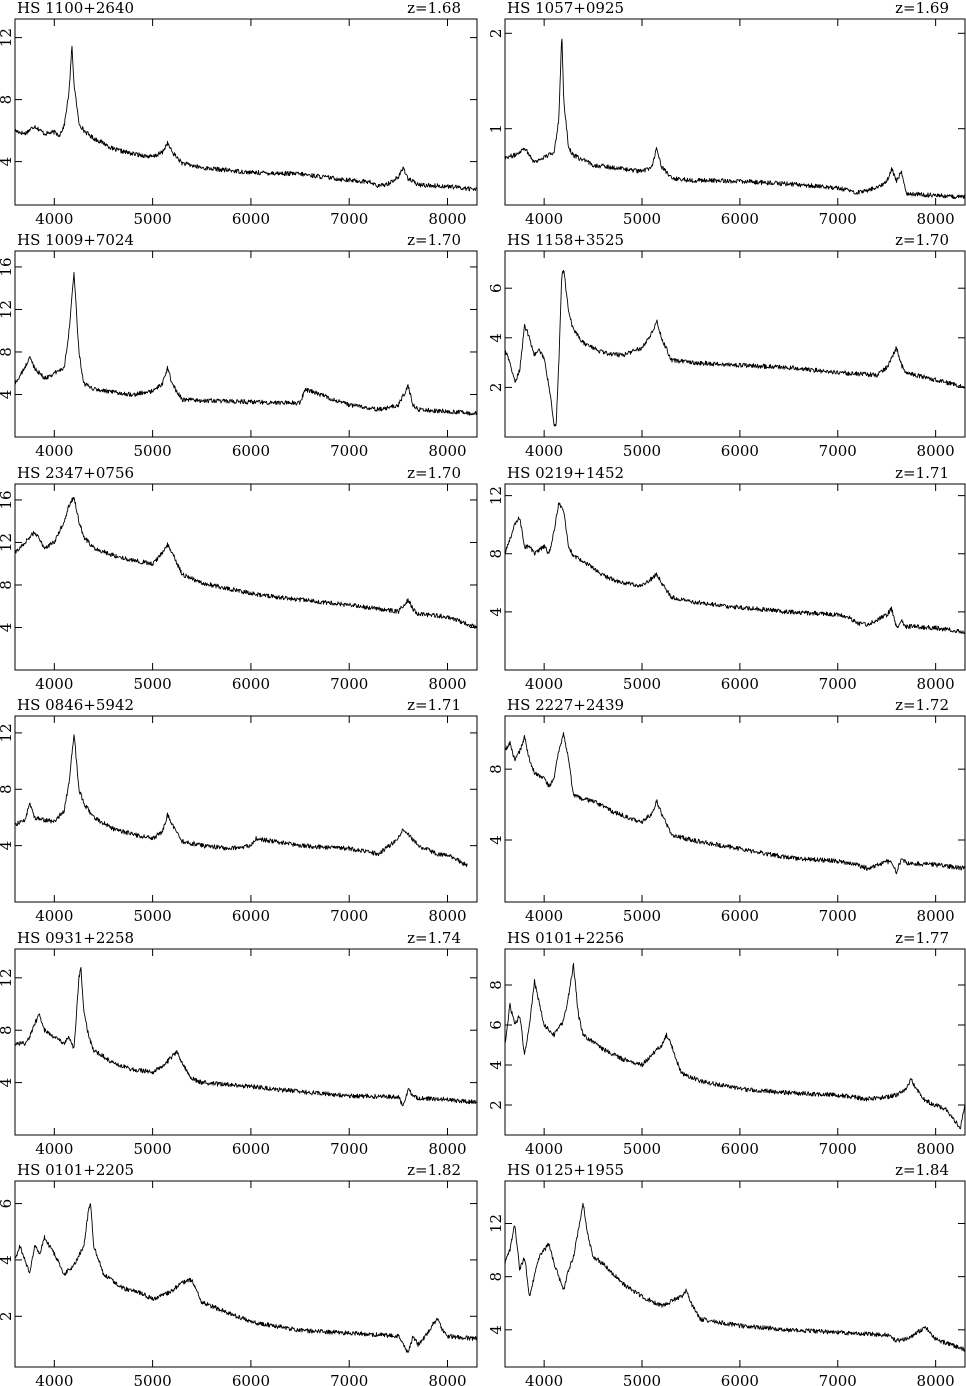  What do you see at coordinates (75, 8) in the screenshot?
I see `panel-title: HS 1100+2640` at bounding box center [75, 8].